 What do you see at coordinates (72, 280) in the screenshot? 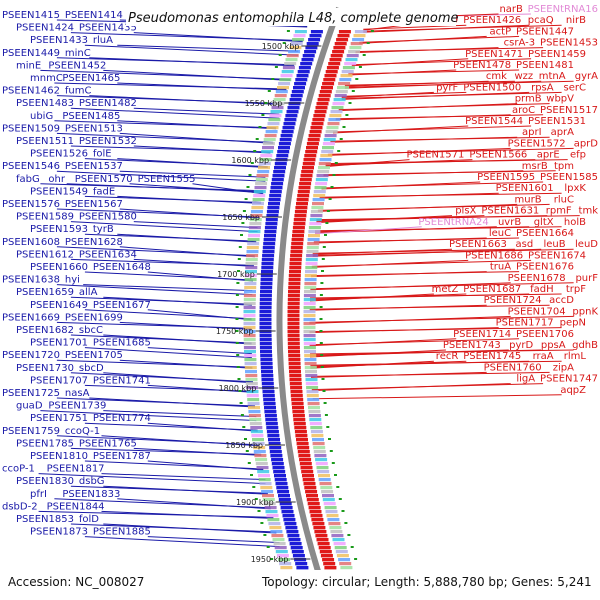
I see `gene-label-hyi: hyi` at bounding box center [72, 280].